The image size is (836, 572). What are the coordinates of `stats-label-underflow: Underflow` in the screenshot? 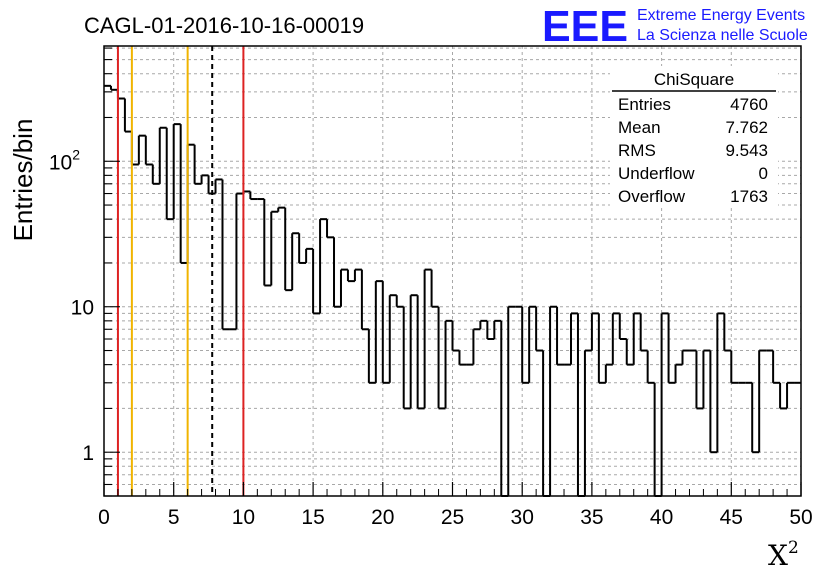 It's located at (656, 173).